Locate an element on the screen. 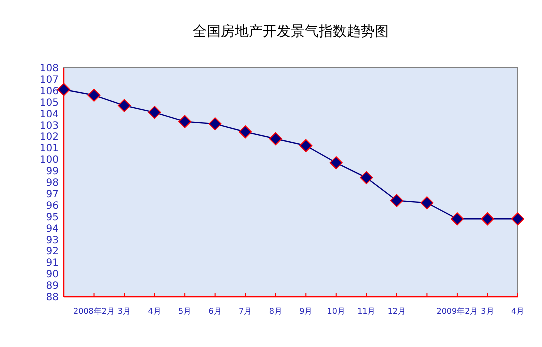  x-tick-label: 11月 is located at coordinates (367, 311).